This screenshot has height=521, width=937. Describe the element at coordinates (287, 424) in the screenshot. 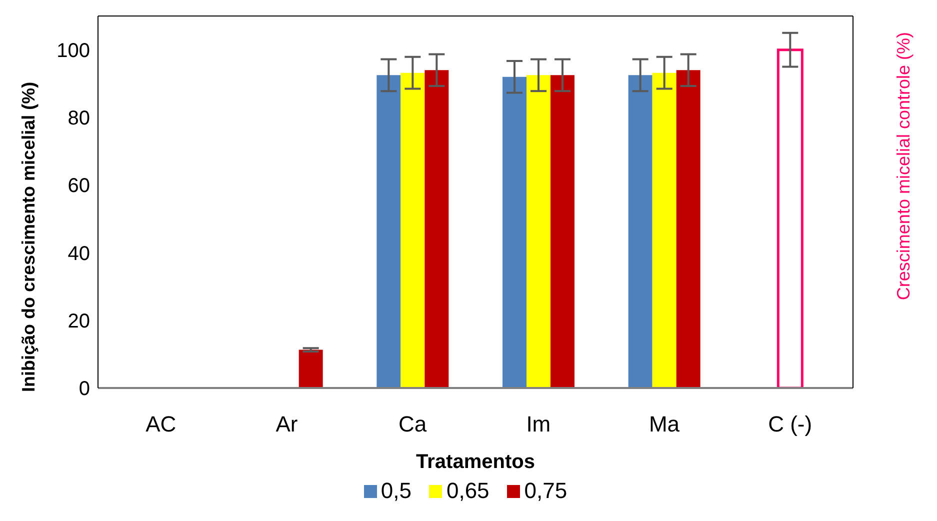

I see `x-tick-label: Ar` at that location.